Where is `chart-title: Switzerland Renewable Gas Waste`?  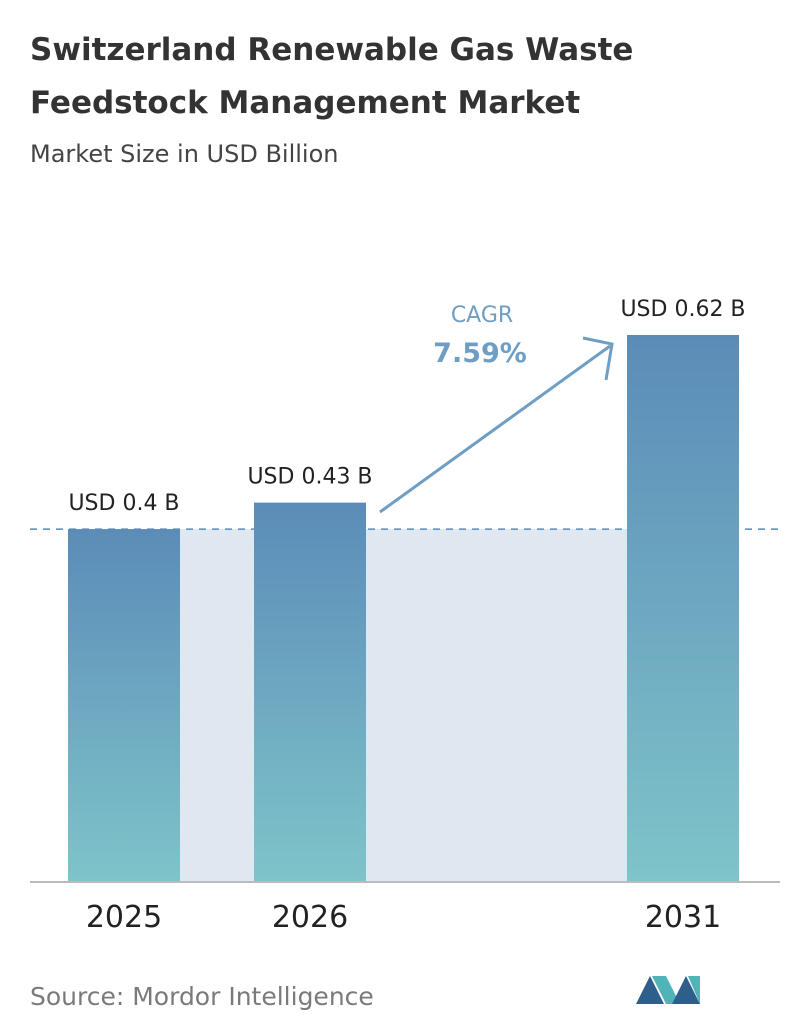
chart-title: Switzerland Renewable Gas Waste is located at coordinates (331, 50).